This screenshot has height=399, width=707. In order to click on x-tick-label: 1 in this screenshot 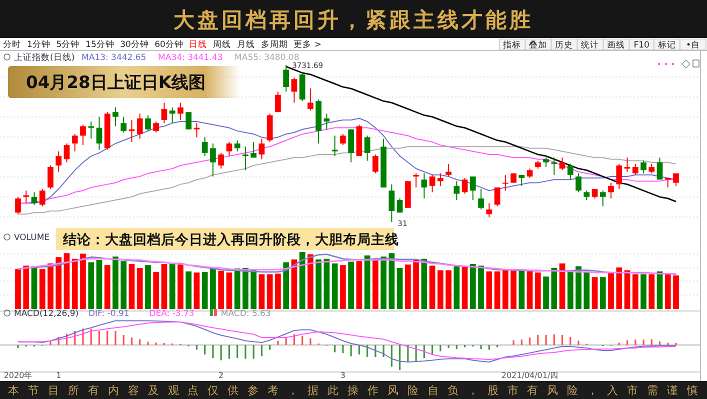, I will do `click(59, 375)`.